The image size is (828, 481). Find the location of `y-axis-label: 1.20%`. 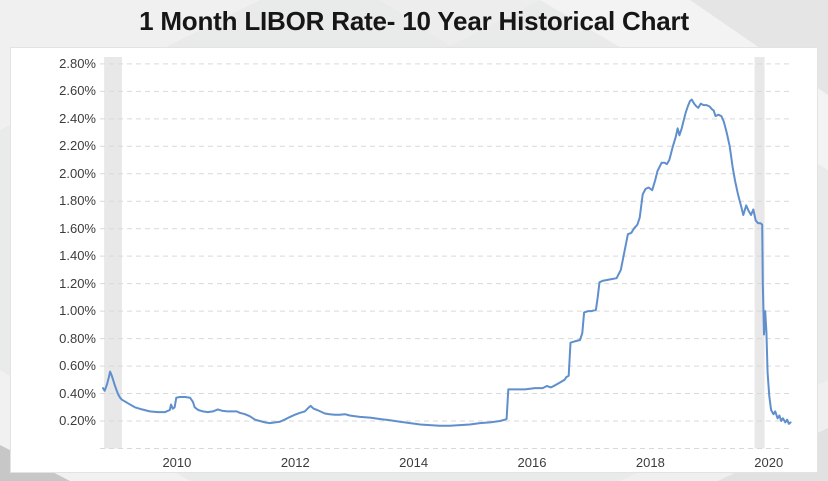

y-axis-label: 1.20% is located at coordinates (77, 283).